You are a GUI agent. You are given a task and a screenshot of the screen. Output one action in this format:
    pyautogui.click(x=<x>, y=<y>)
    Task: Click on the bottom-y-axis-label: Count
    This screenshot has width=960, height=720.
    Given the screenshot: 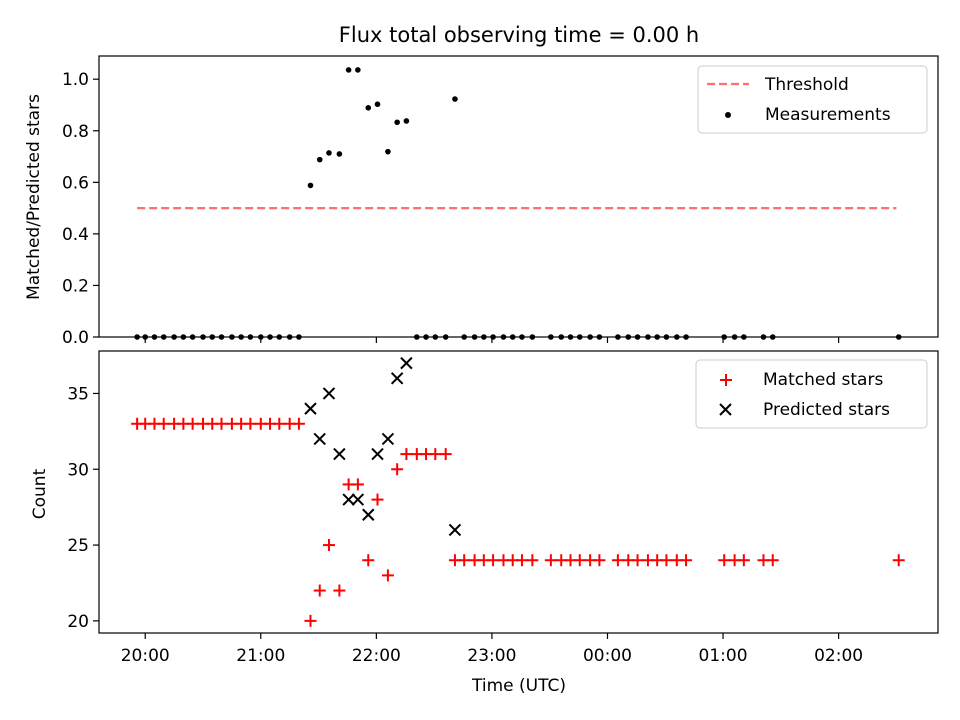 What is the action you would take?
    pyautogui.click(x=40, y=493)
    